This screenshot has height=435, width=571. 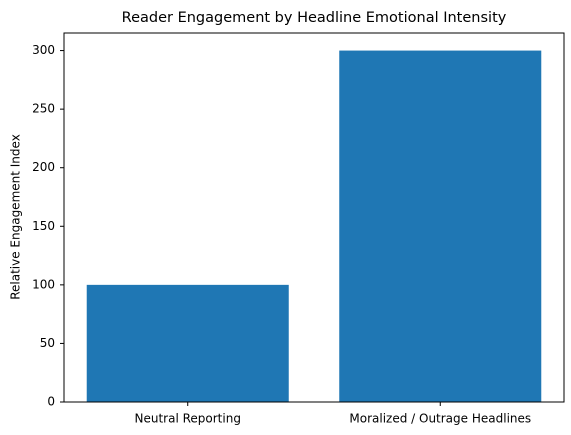 I want to click on x-tick-label: Neutral Reporting, so click(x=188, y=419).